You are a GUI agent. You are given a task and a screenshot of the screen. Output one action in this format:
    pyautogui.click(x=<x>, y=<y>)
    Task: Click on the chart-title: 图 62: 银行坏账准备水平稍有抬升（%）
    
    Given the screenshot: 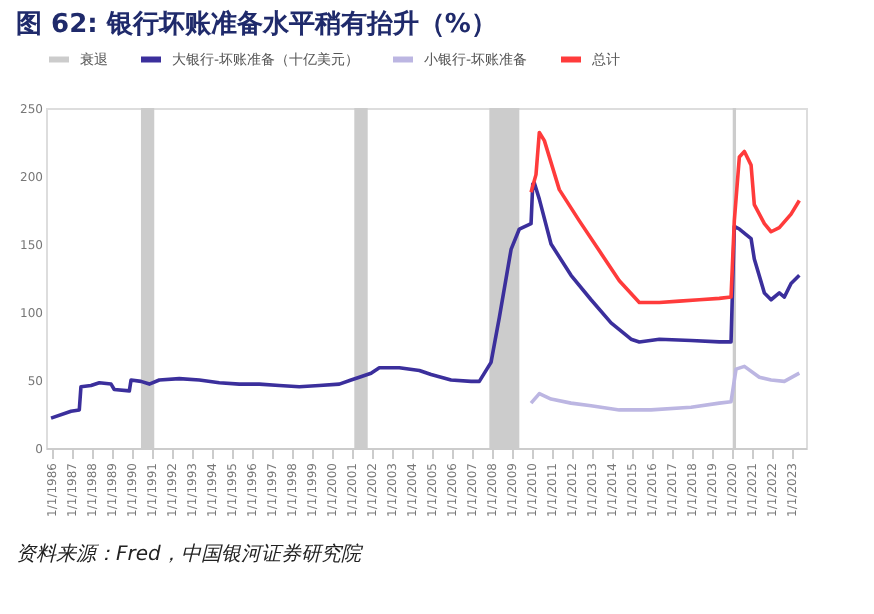 What is the action you would take?
    pyautogui.click(x=256, y=24)
    